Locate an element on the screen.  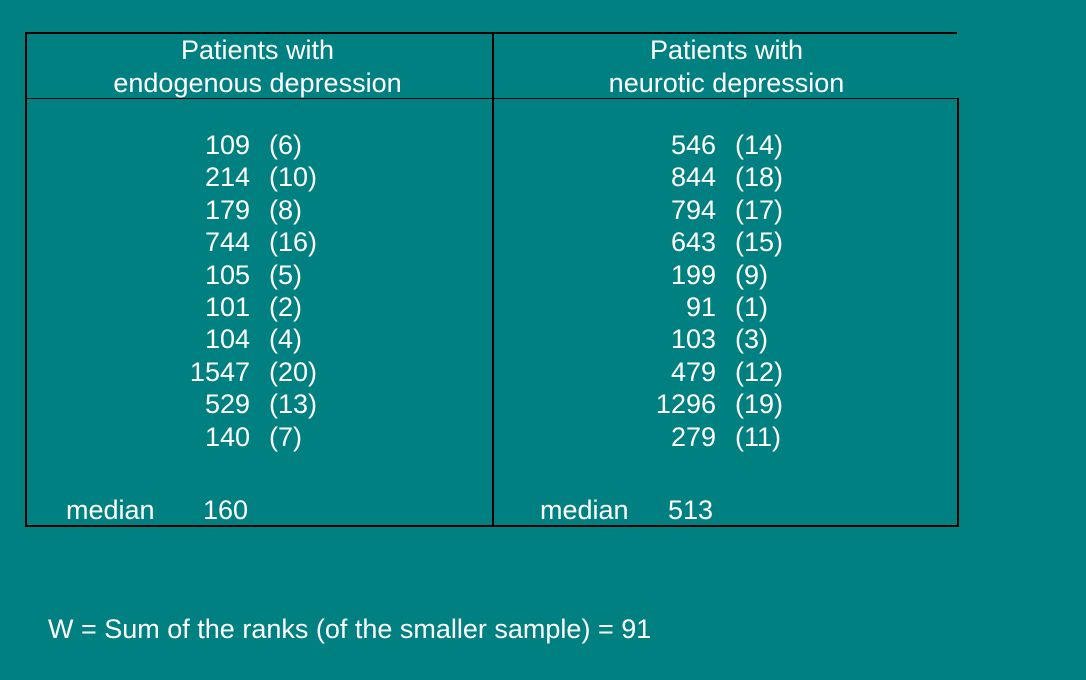
value-cell: 109 is located at coordinates (227, 145).